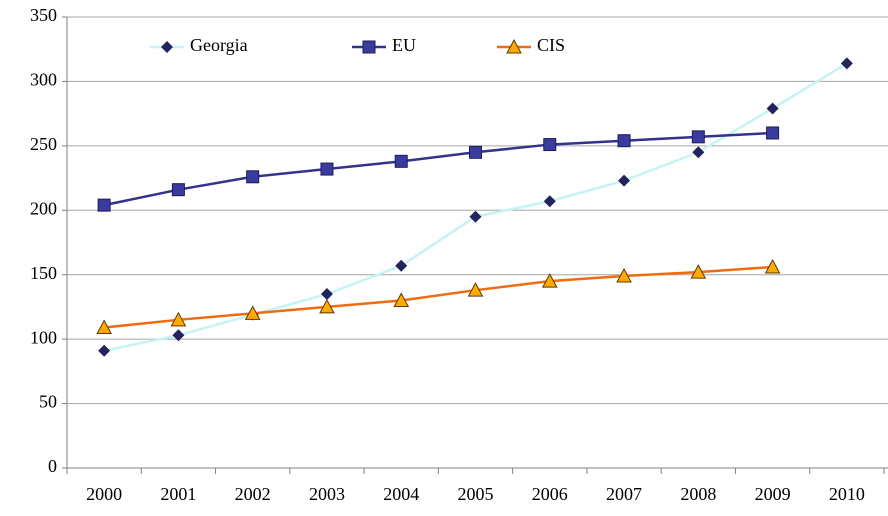 This screenshot has height=516, width=888. I want to click on y-tick-label: 250, so click(43, 144).